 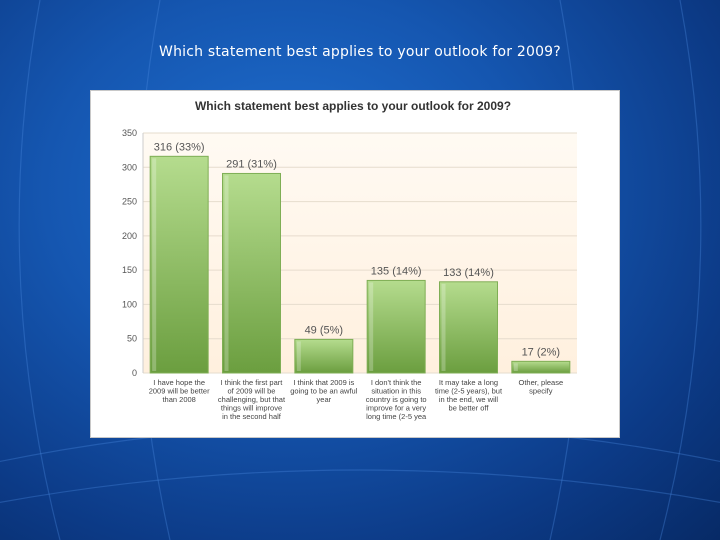 What do you see at coordinates (129, 133) in the screenshot?
I see `y-tick-label: 350` at bounding box center [129, 133].